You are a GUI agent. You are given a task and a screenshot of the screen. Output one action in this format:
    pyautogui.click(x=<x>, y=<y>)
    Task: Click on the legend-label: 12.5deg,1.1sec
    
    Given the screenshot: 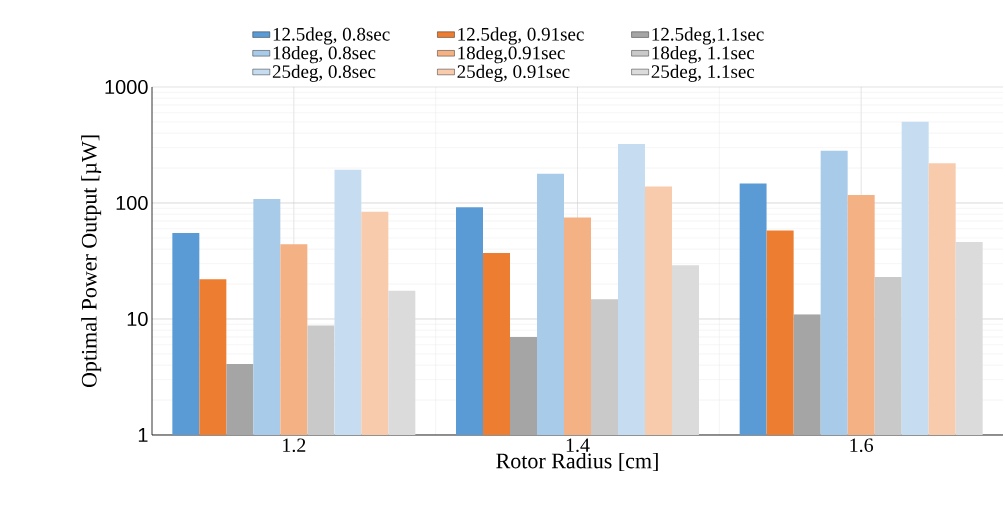 What is the action you would take?
    pyautogui.click(x=708, y=36)
    